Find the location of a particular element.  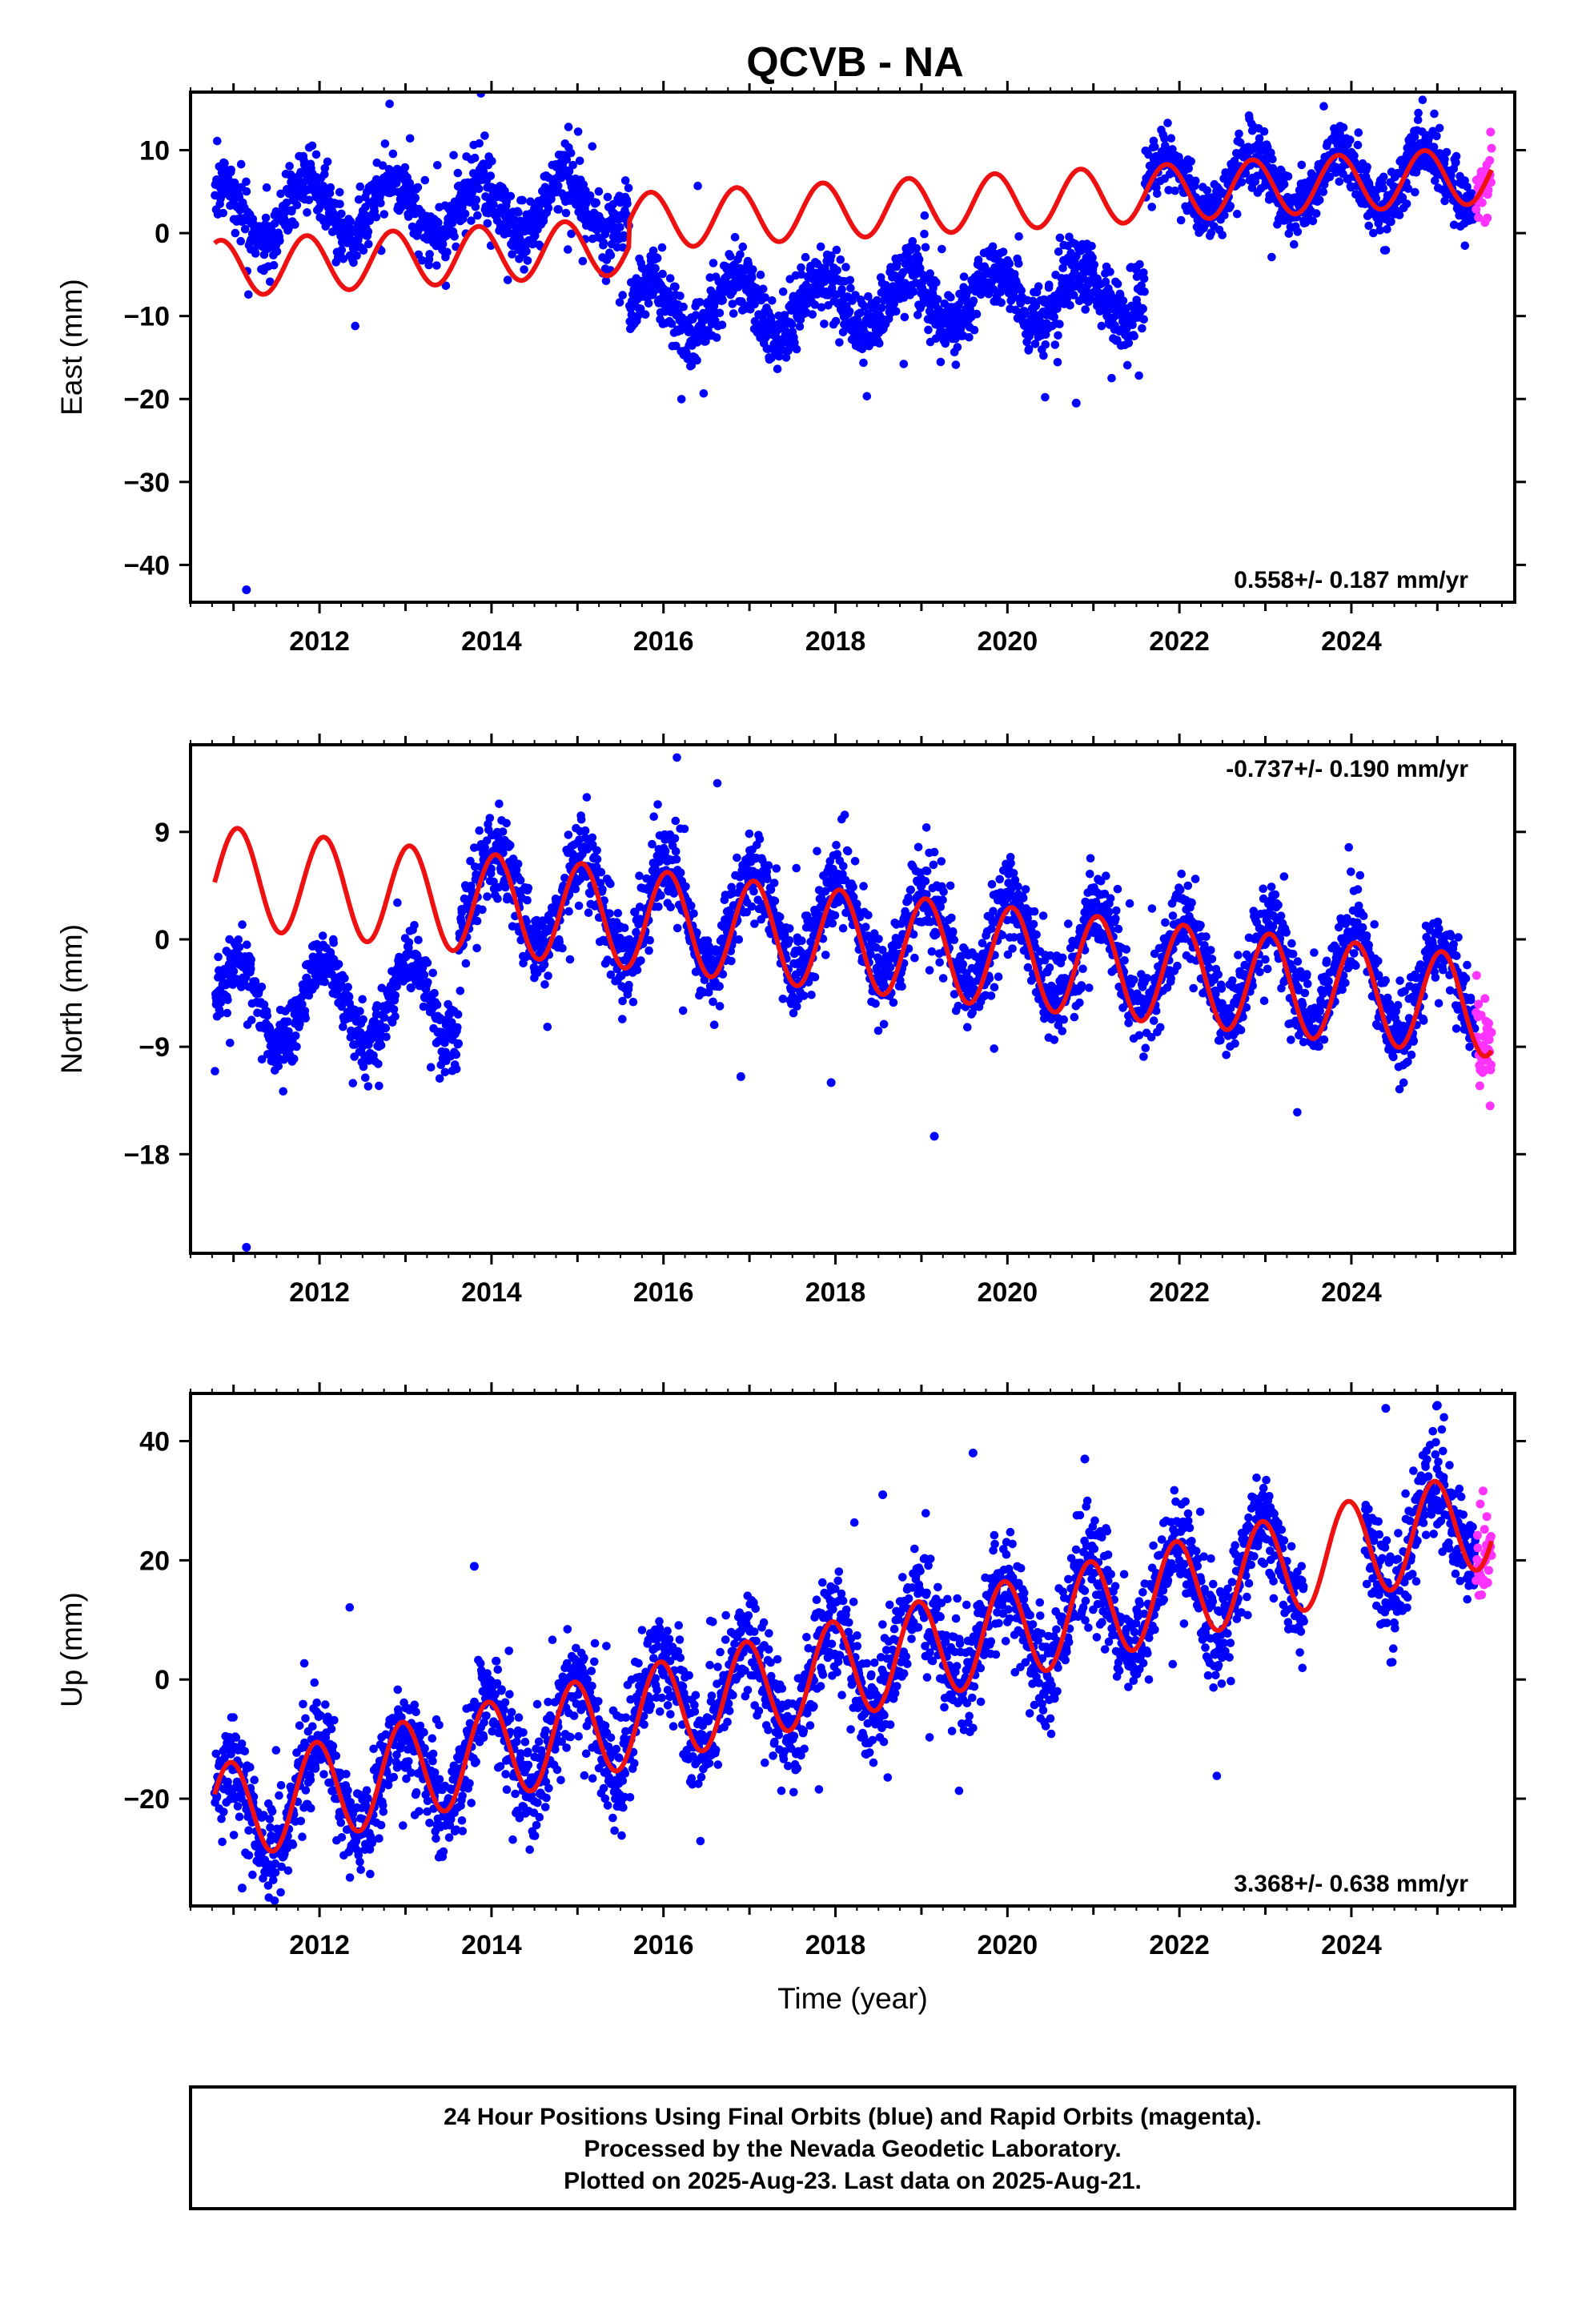

east-outlier-point is located at coordinates (247, 590).